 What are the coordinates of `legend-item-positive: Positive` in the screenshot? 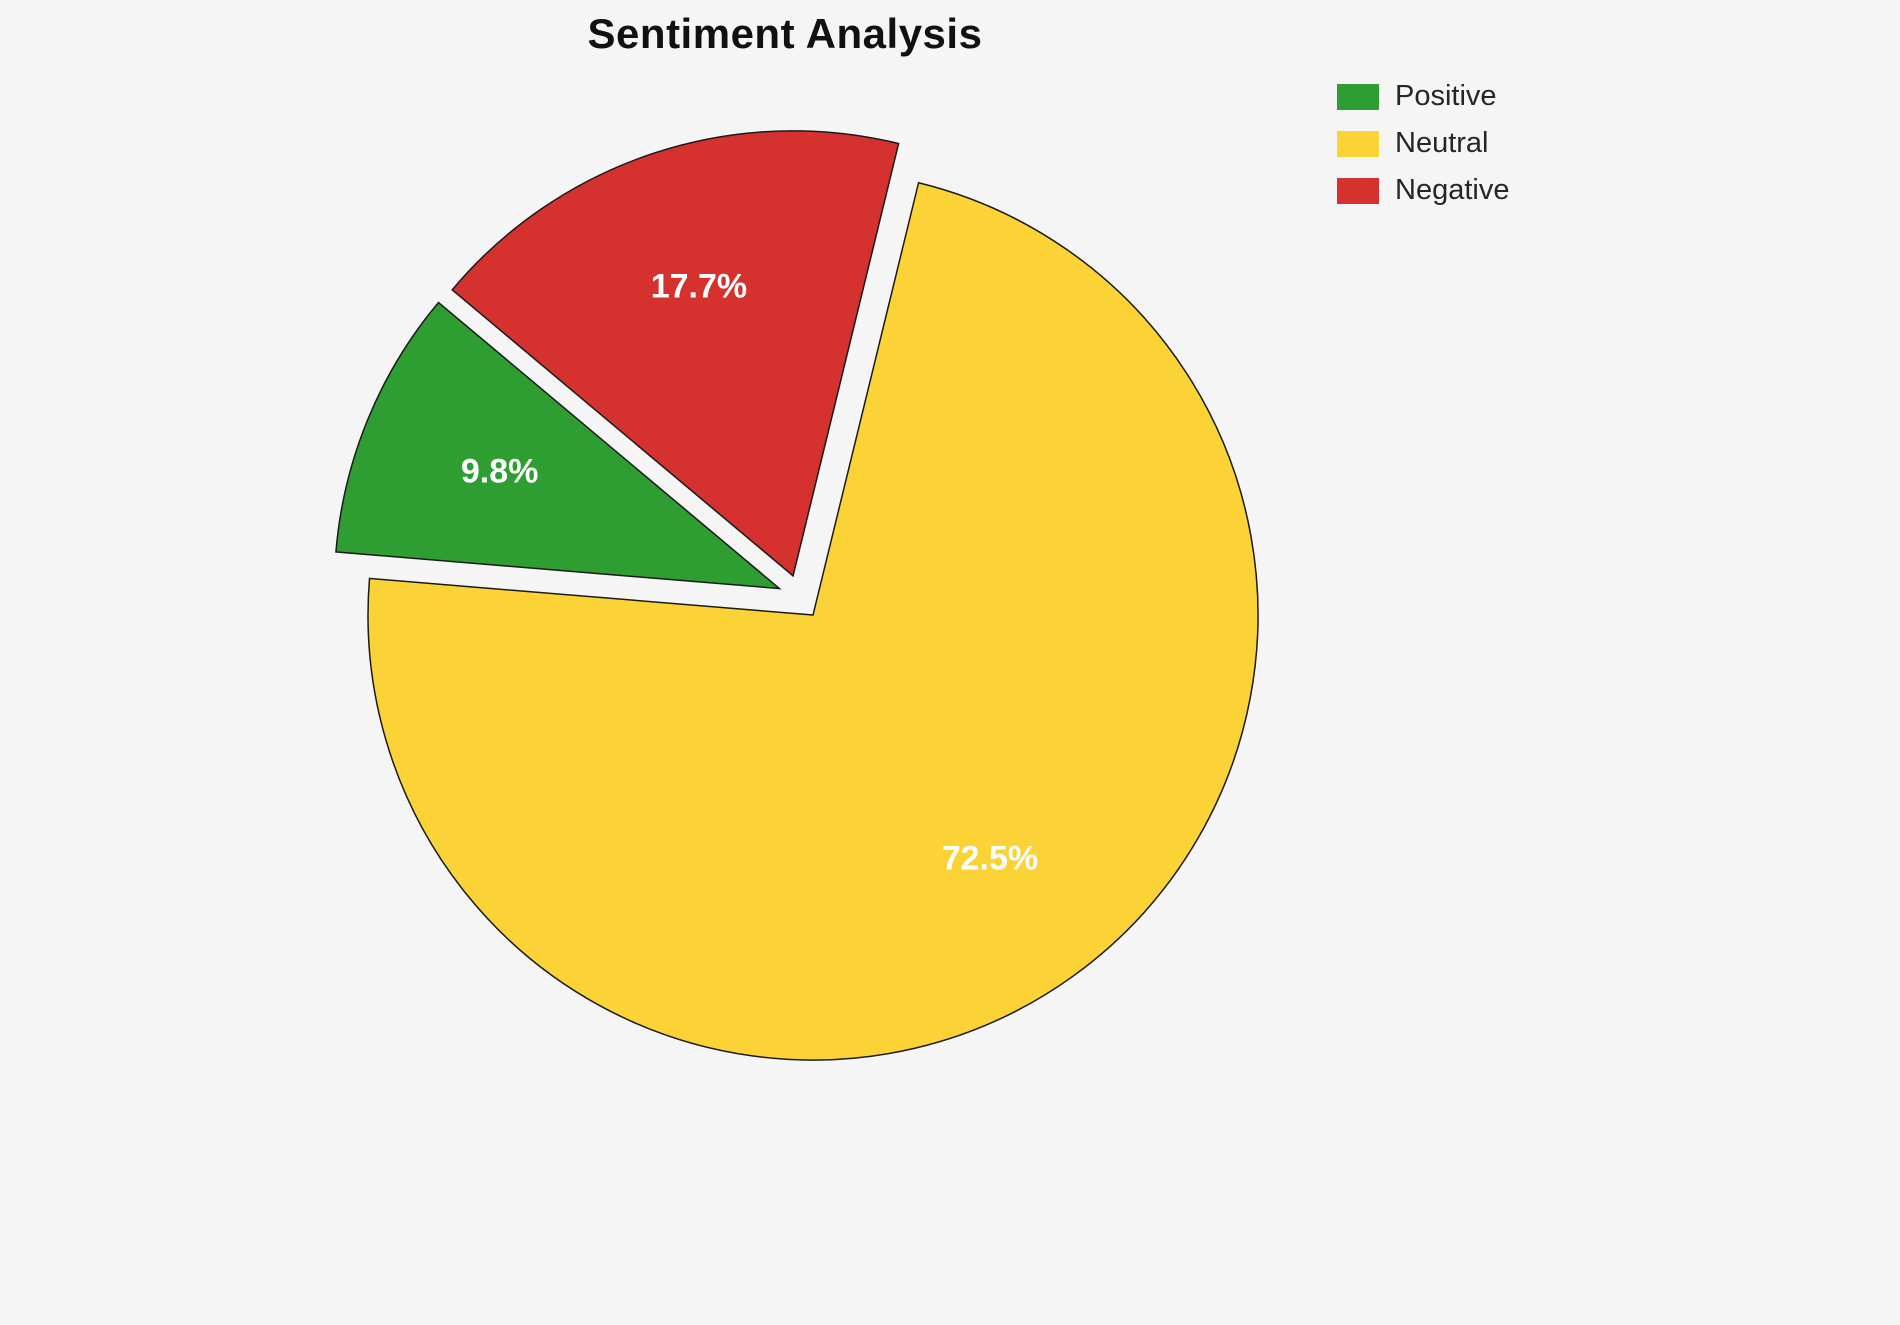 It's located at (1423, 96).